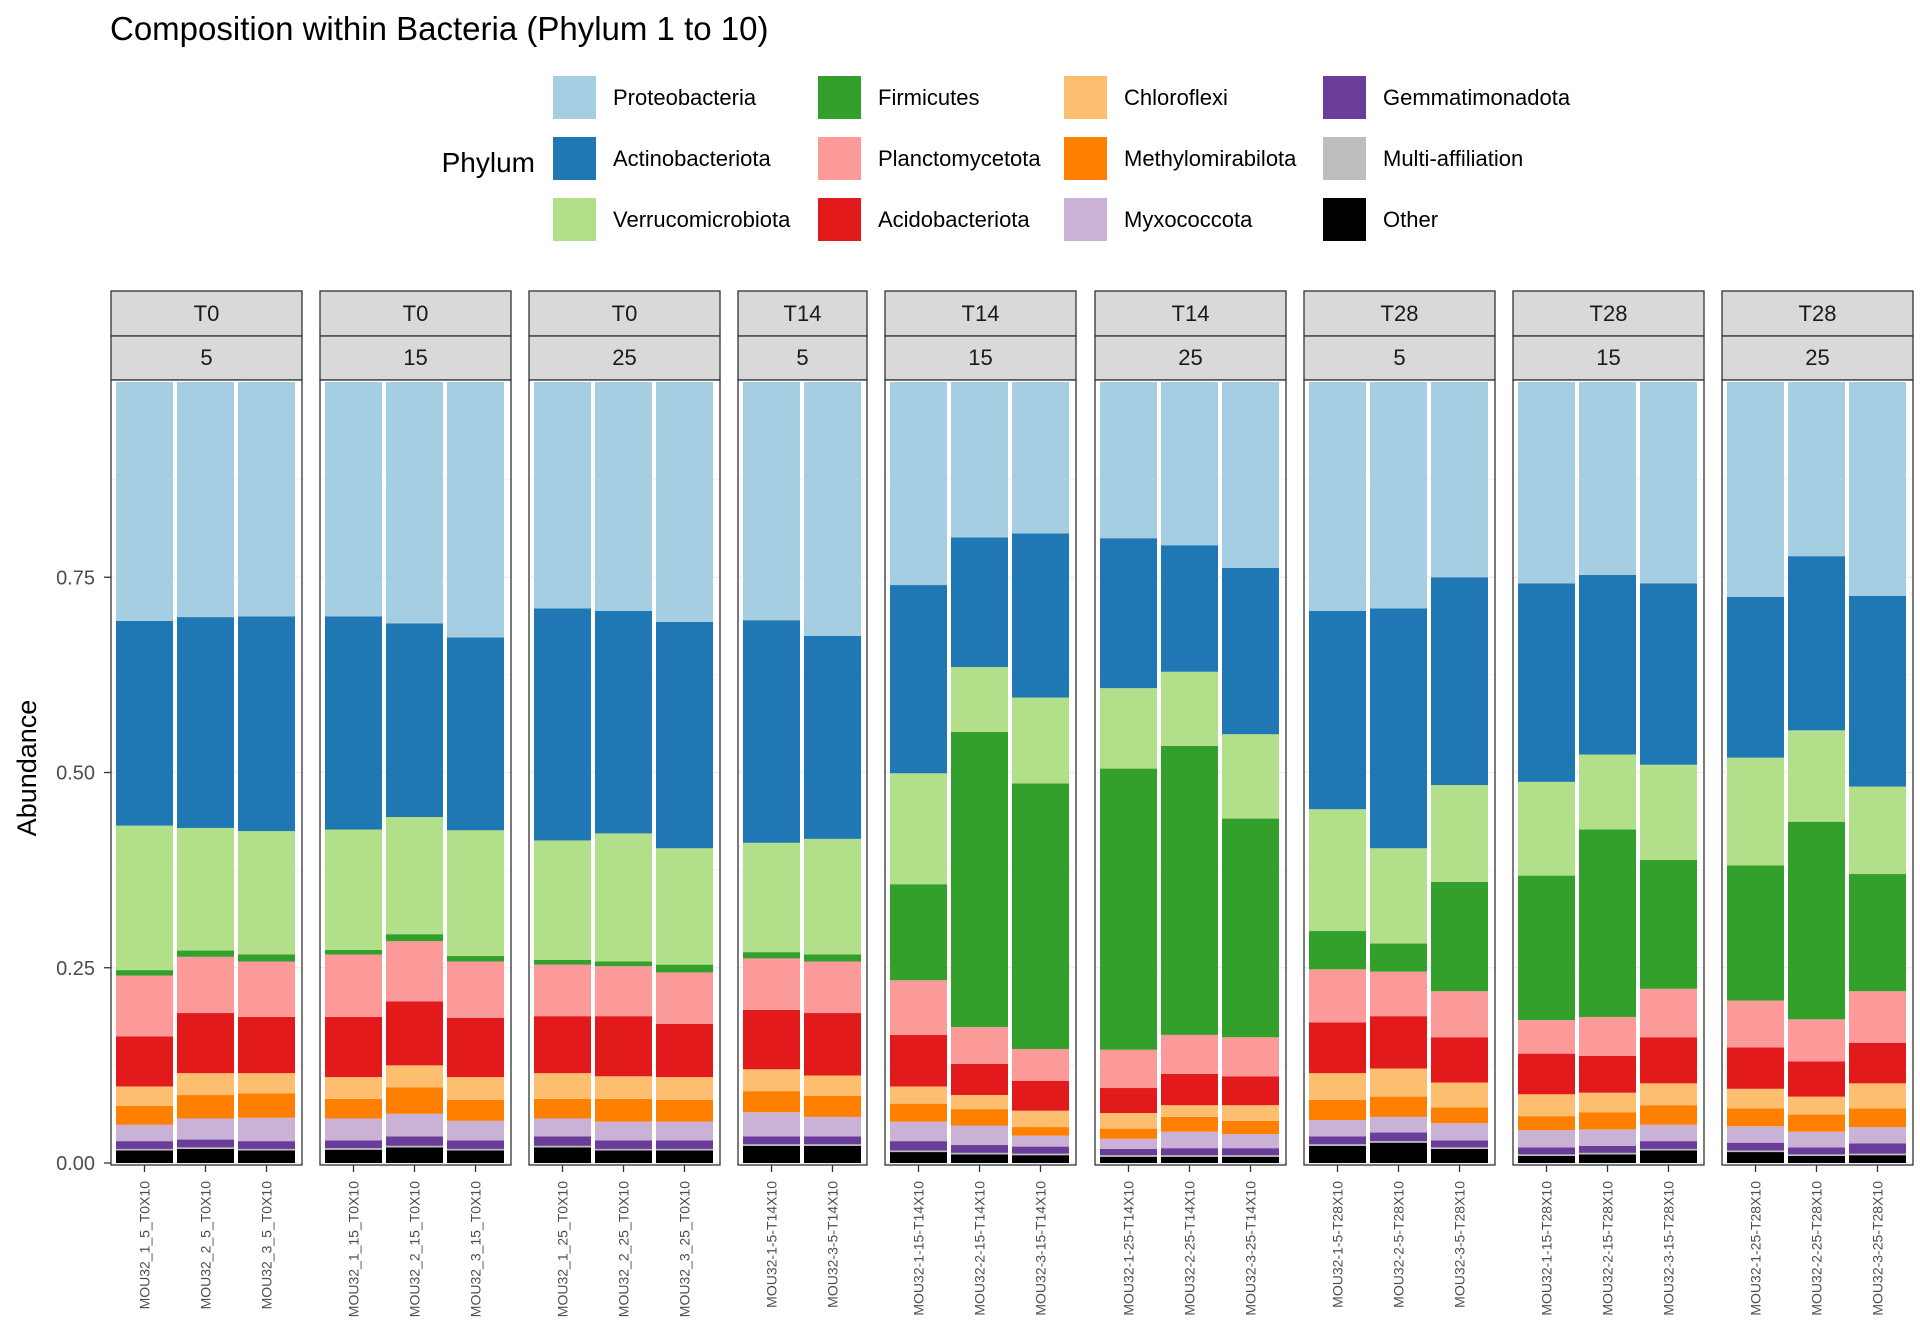  I want to click on strip-time-label: T0, so click(207, 313).